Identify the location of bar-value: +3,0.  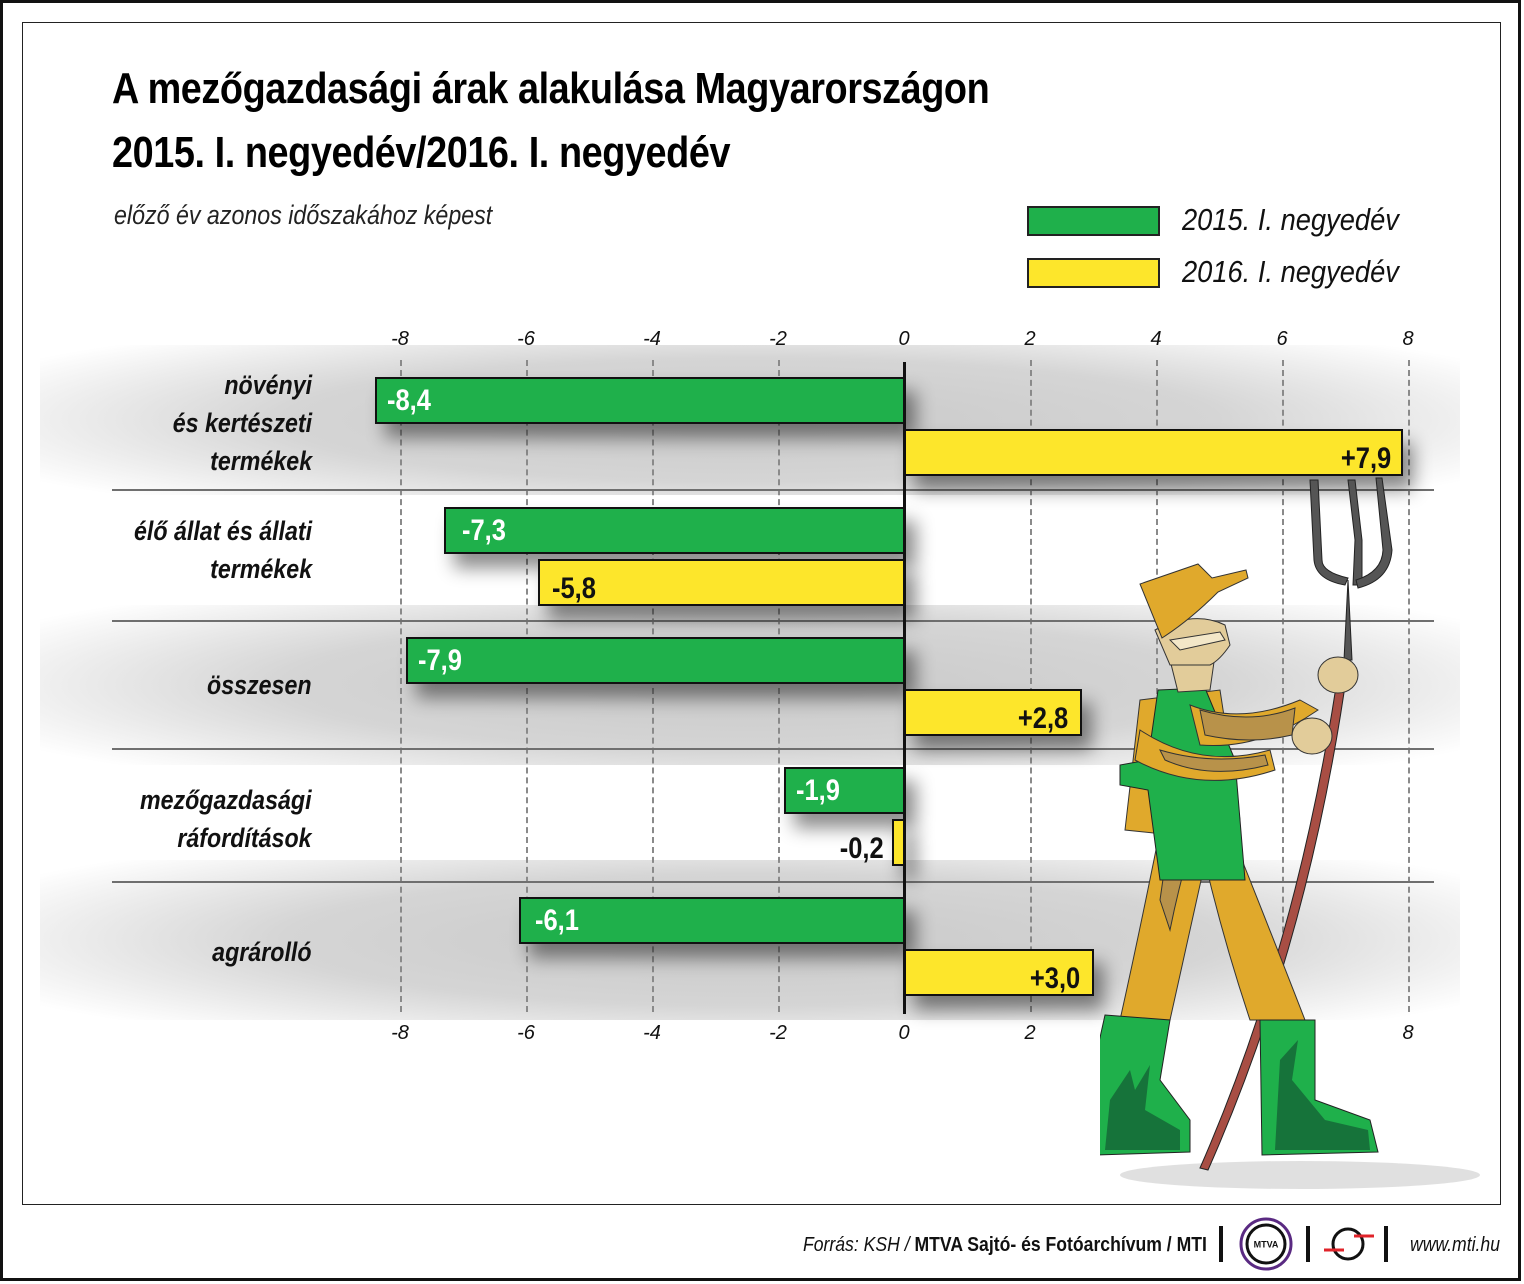
(1054, 978).